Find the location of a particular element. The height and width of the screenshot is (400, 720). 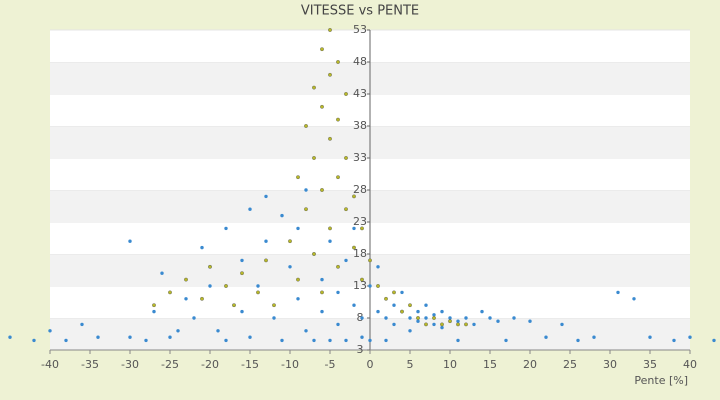

y-tick-label: 3 is located at coordinates (360, 349).